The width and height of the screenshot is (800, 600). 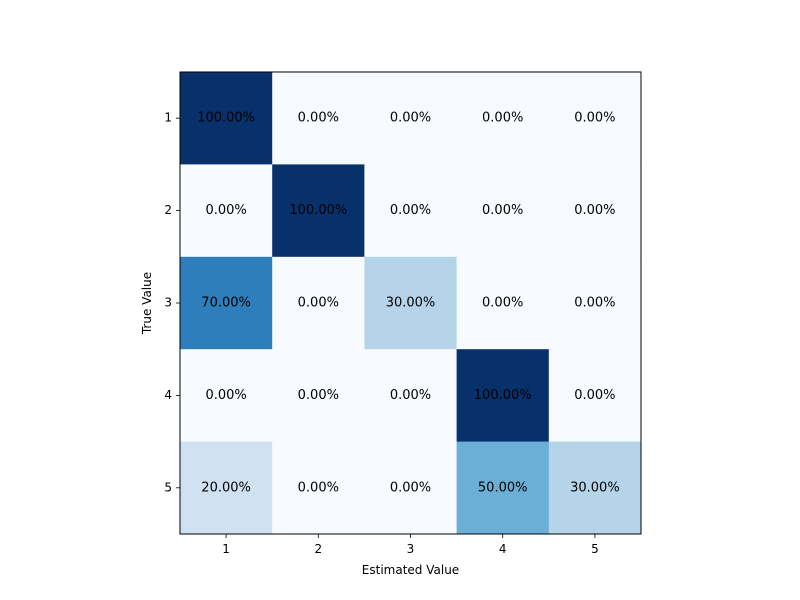 I want to click on x-tick-label: 2, so click(x=318, y=549).